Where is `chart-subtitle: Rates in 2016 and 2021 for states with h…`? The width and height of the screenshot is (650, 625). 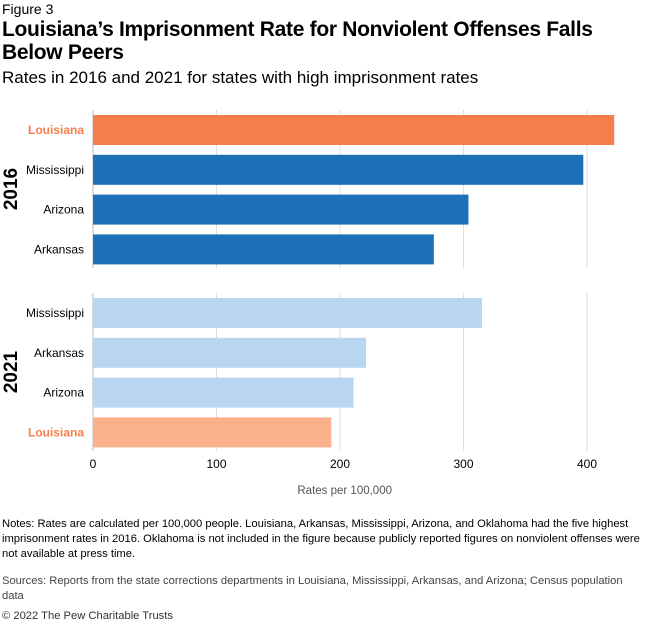 chart-subtitle: Rates in 2016 and 2021 for states with h… is located at coordinates (240, 77).